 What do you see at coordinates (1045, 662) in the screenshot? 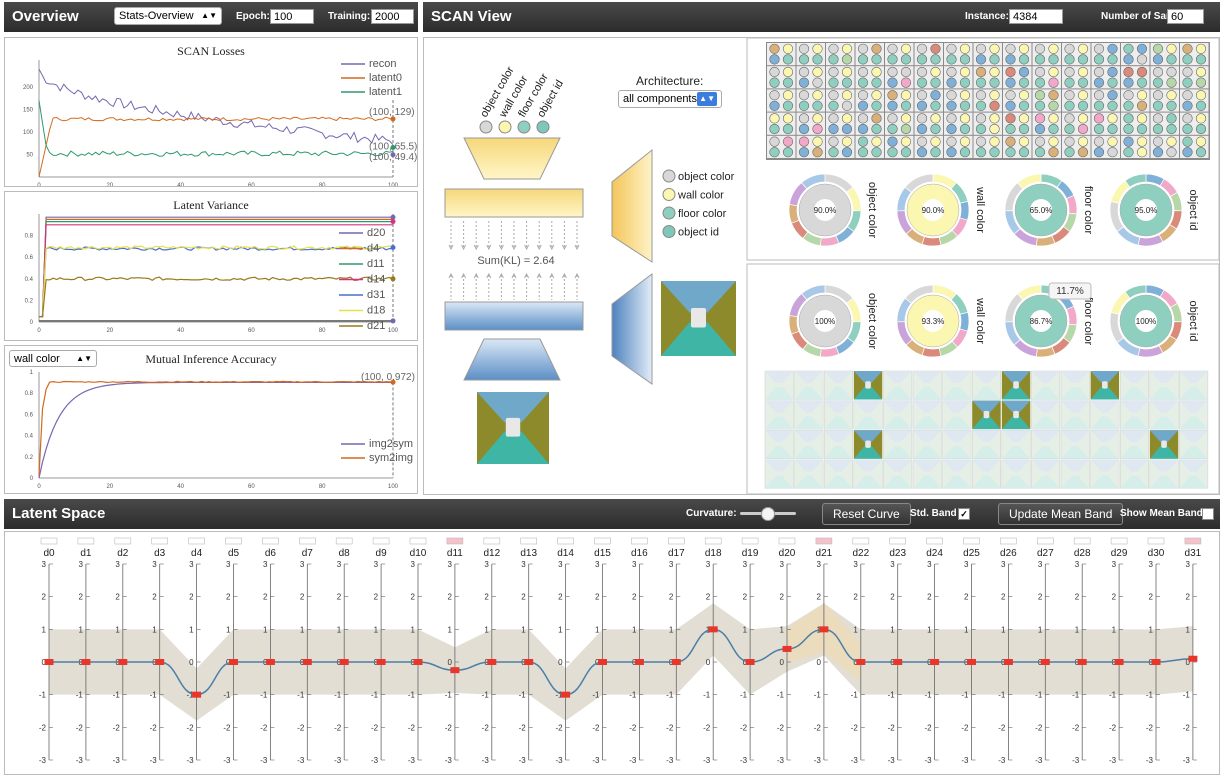
I see `latent-handle-d27` at bounding box center [1045, 662].